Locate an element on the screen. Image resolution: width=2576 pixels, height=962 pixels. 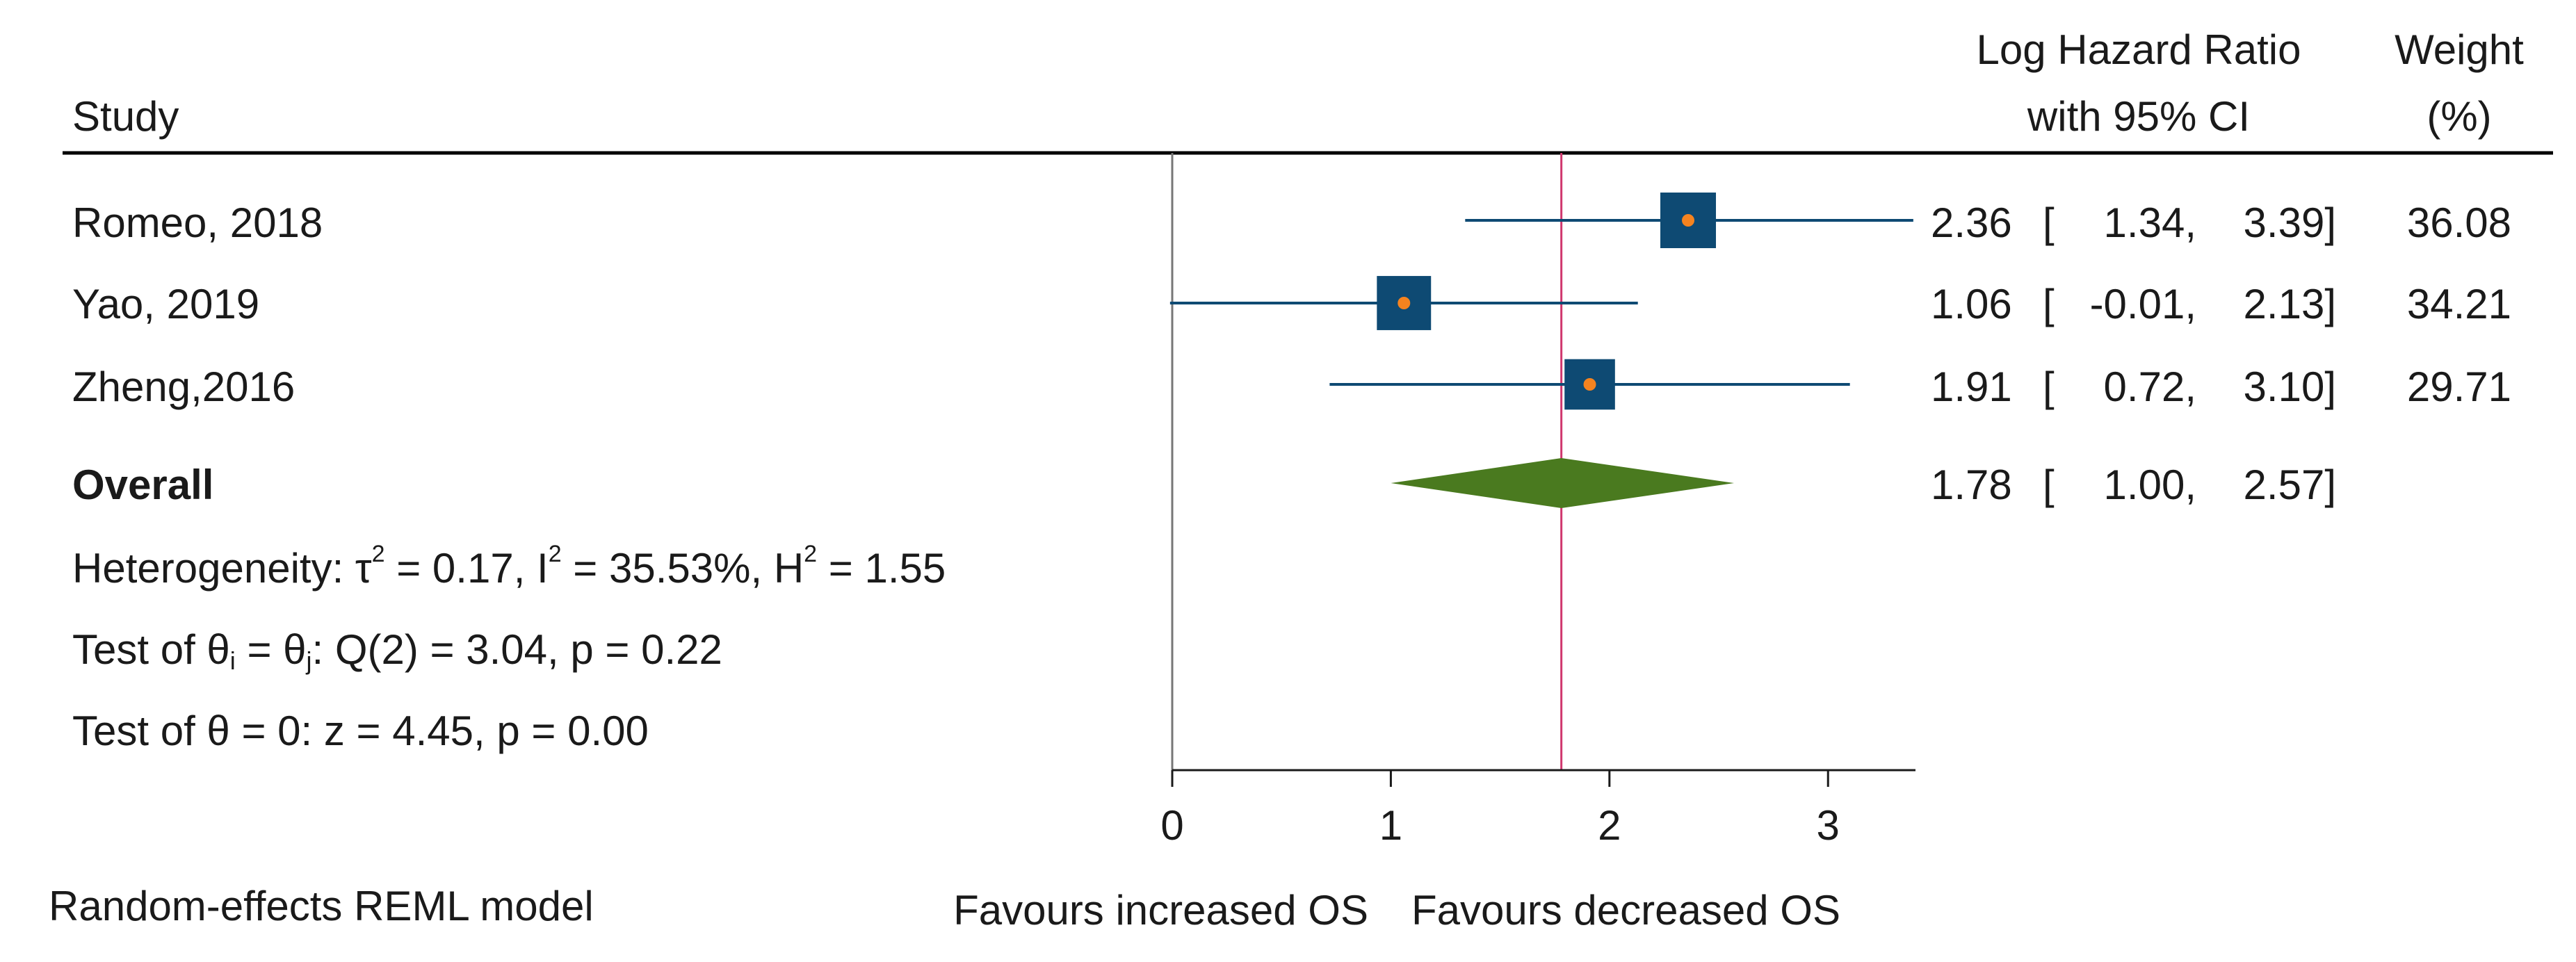
header-weight-line1: Weight is located at coordinates (2459, 50).